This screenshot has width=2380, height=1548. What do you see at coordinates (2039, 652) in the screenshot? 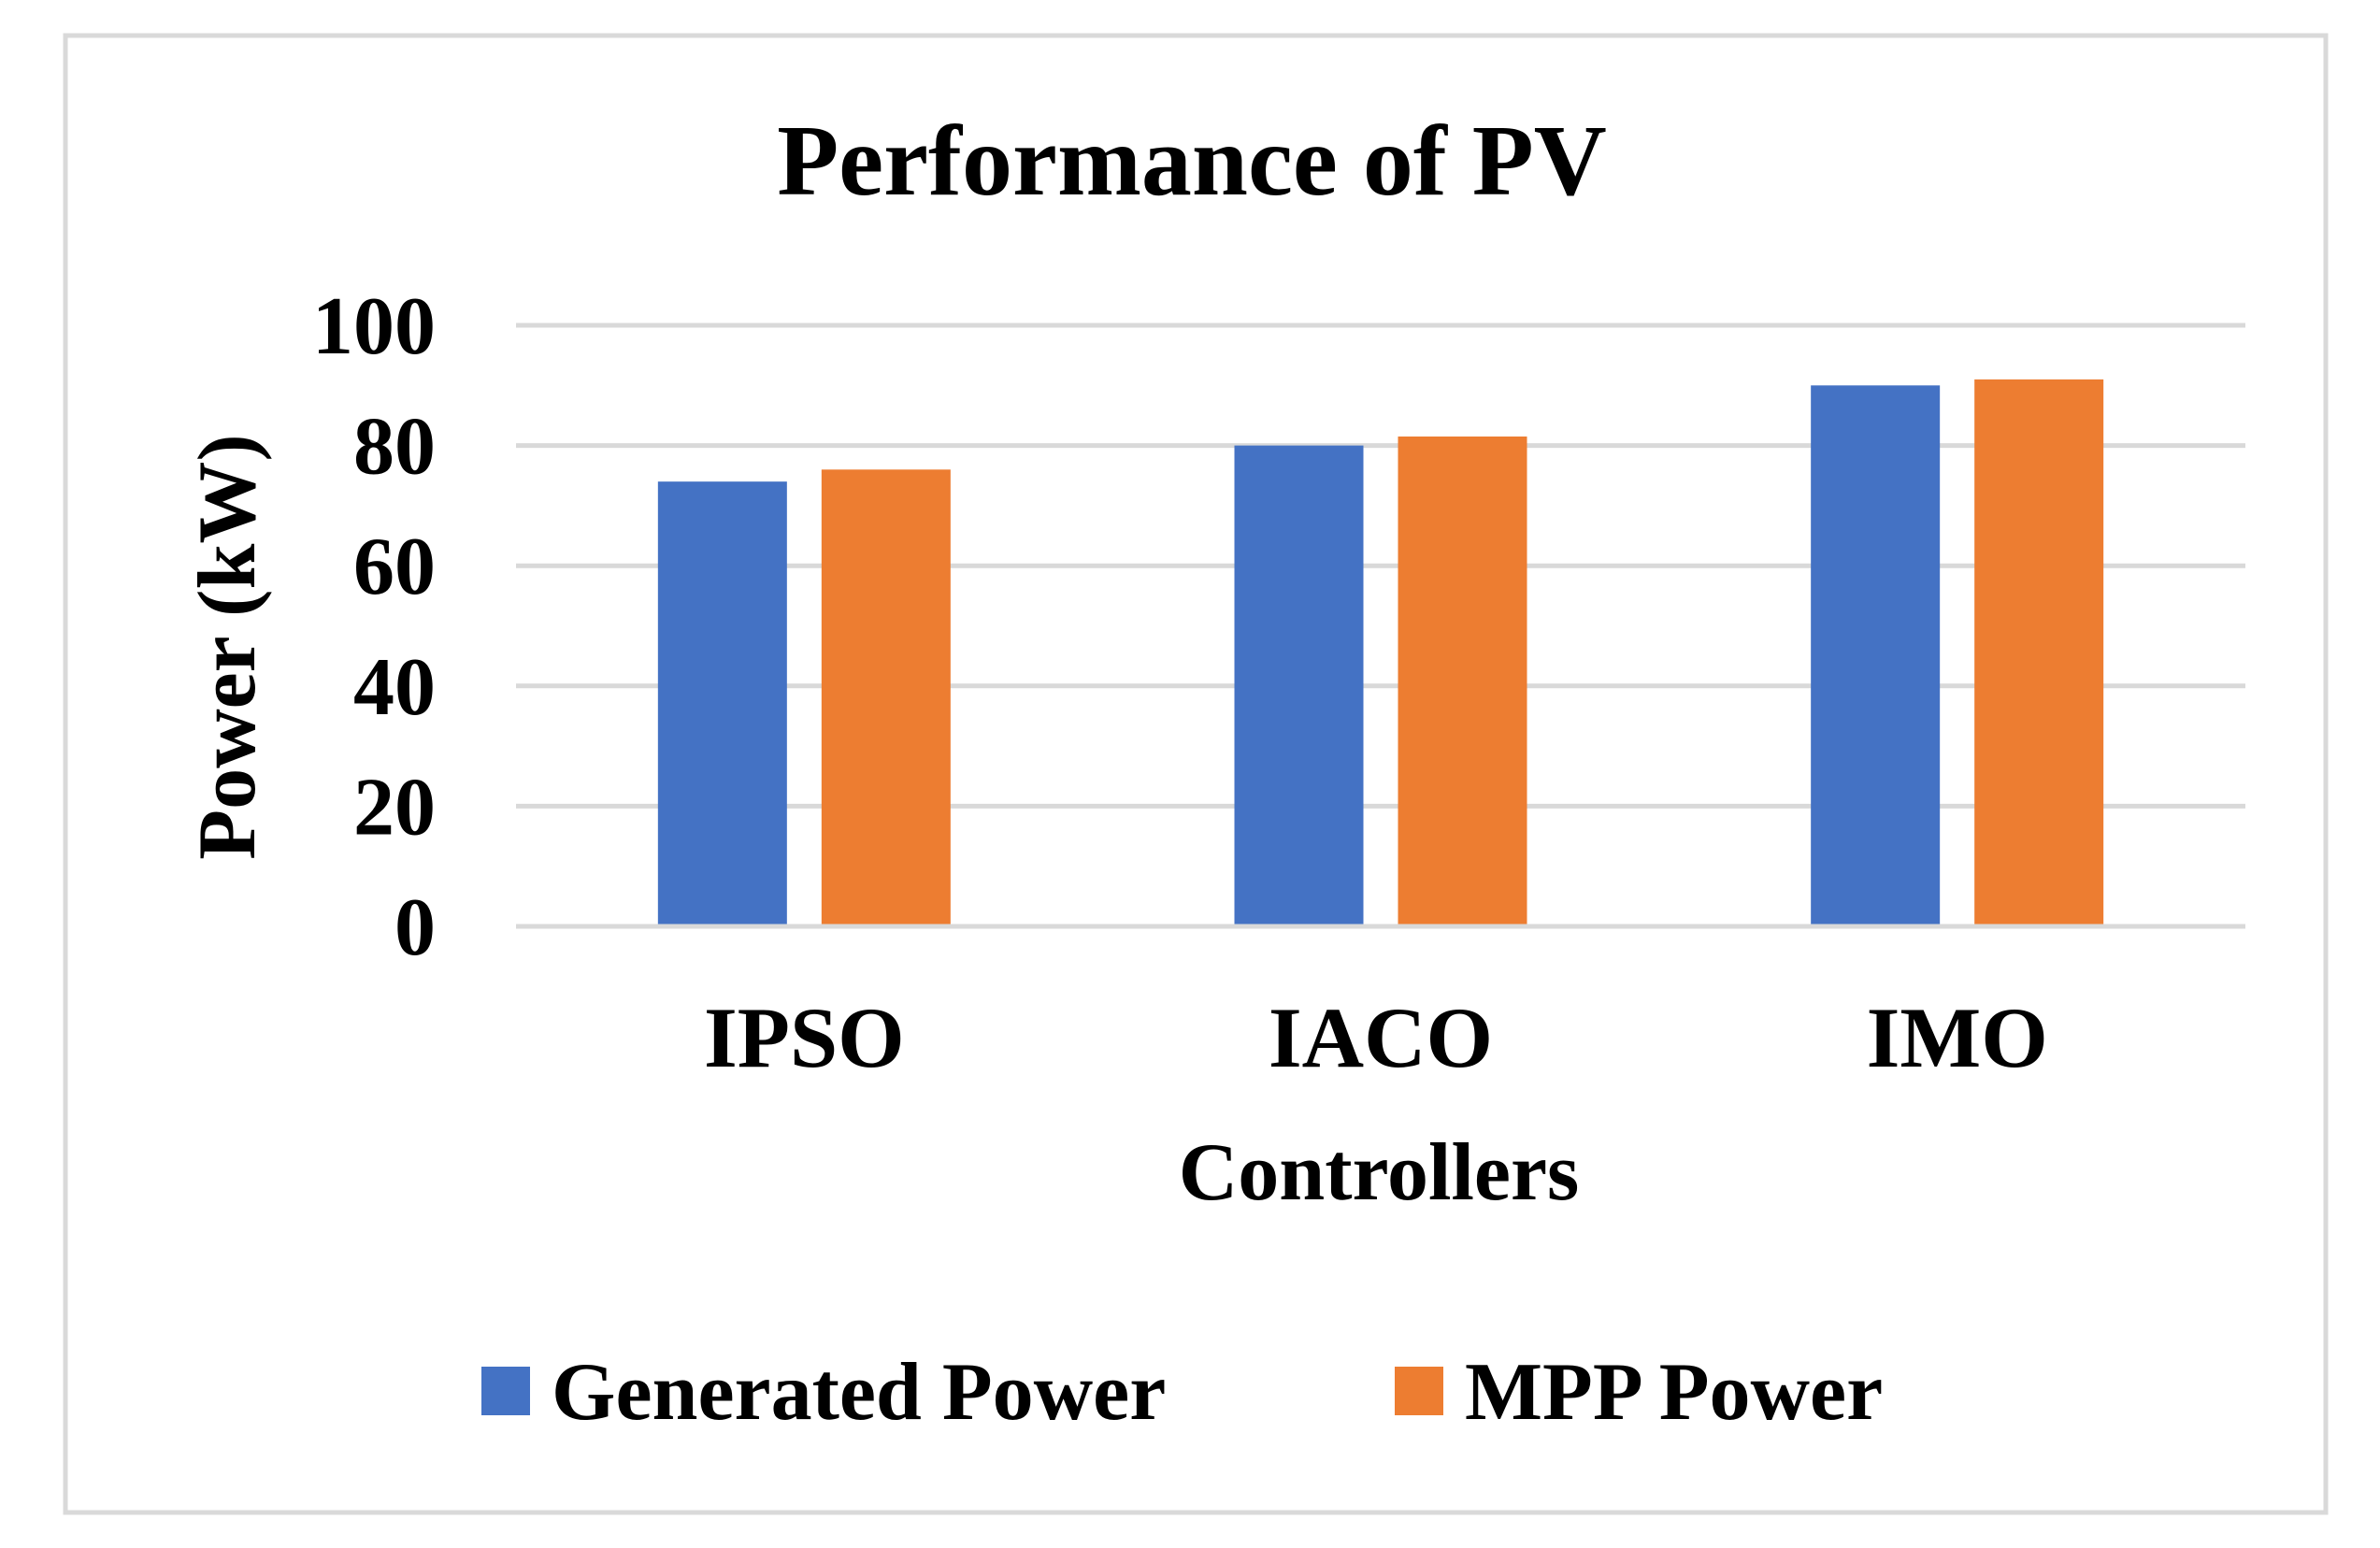
I see `bar-imo-mpp-power` at bounding box center [2039, 652].